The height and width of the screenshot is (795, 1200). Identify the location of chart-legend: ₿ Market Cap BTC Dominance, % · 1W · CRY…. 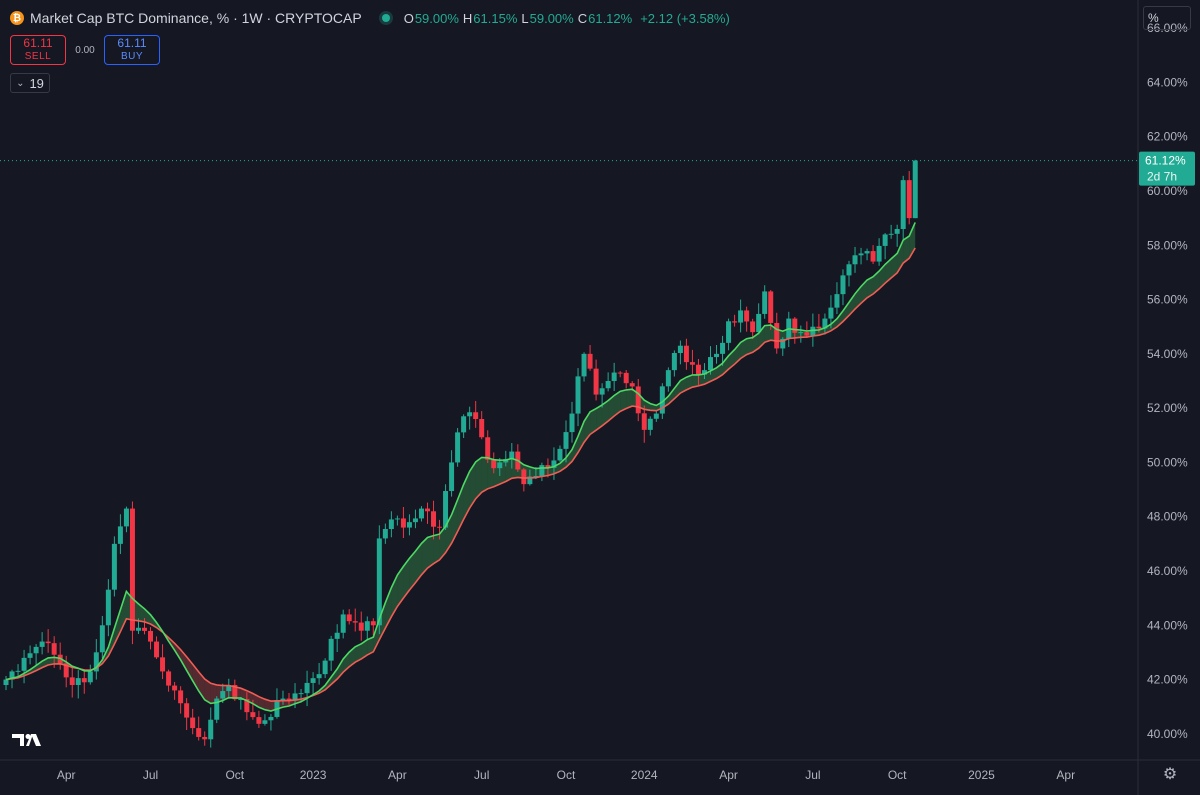
(370, 18).